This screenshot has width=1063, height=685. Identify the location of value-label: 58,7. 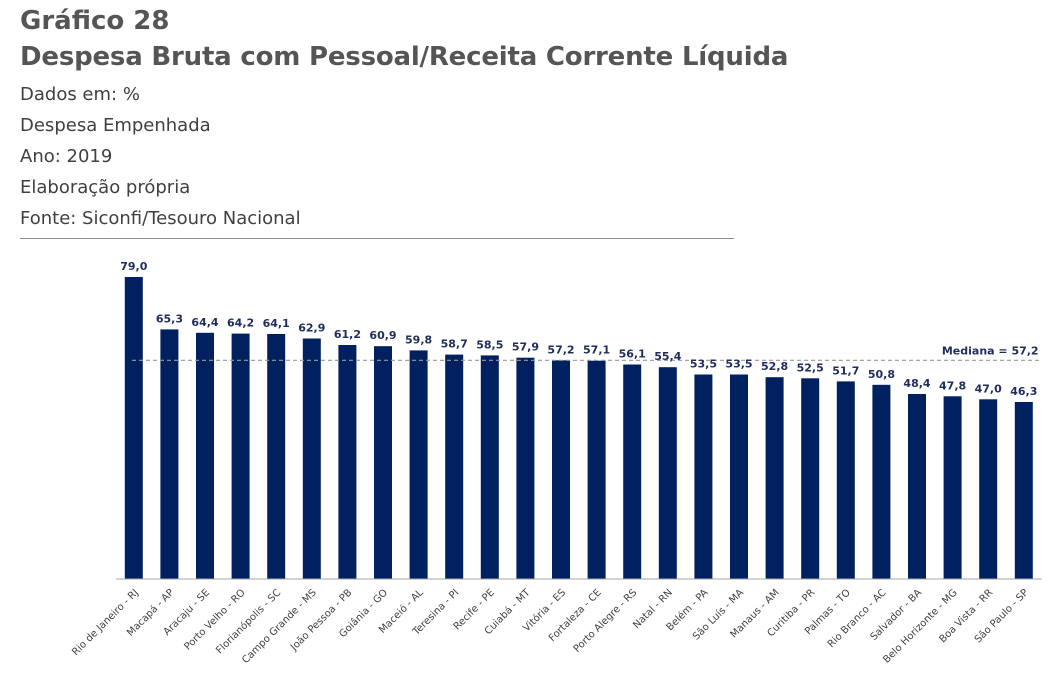
(454, 344).